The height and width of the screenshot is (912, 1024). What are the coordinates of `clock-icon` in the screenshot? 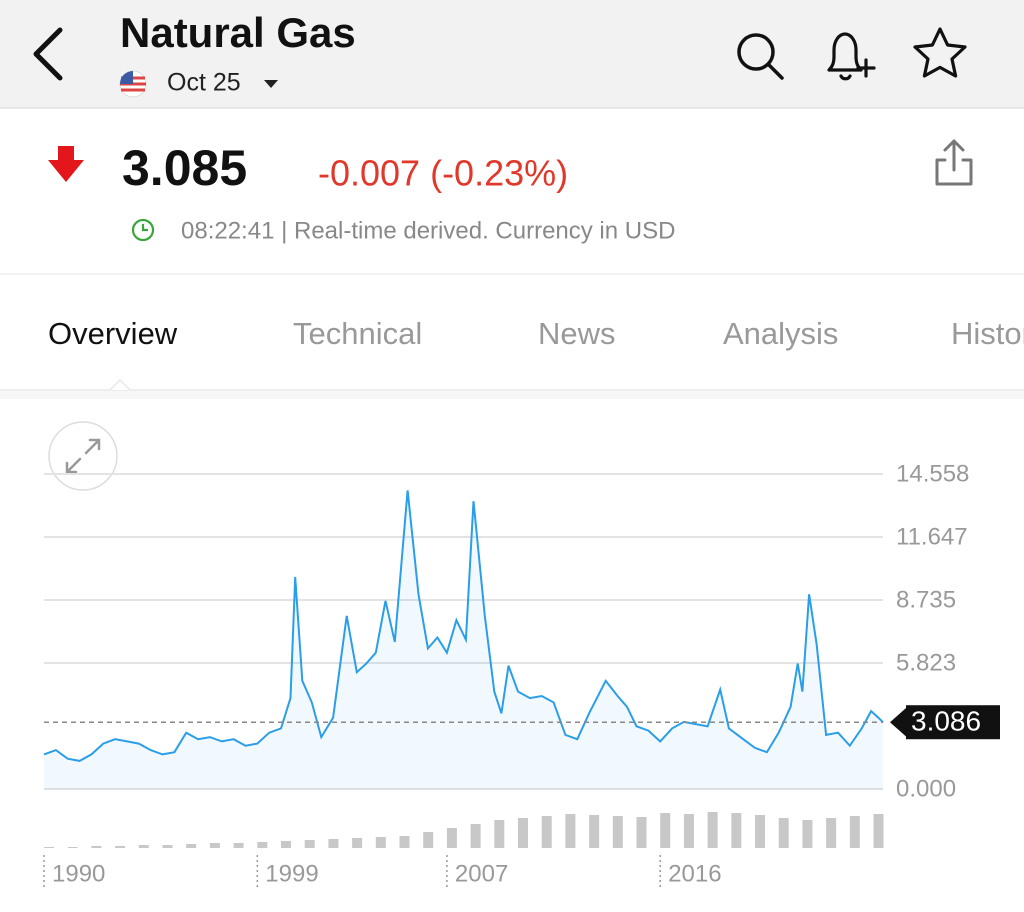 It's located at (143, 230).